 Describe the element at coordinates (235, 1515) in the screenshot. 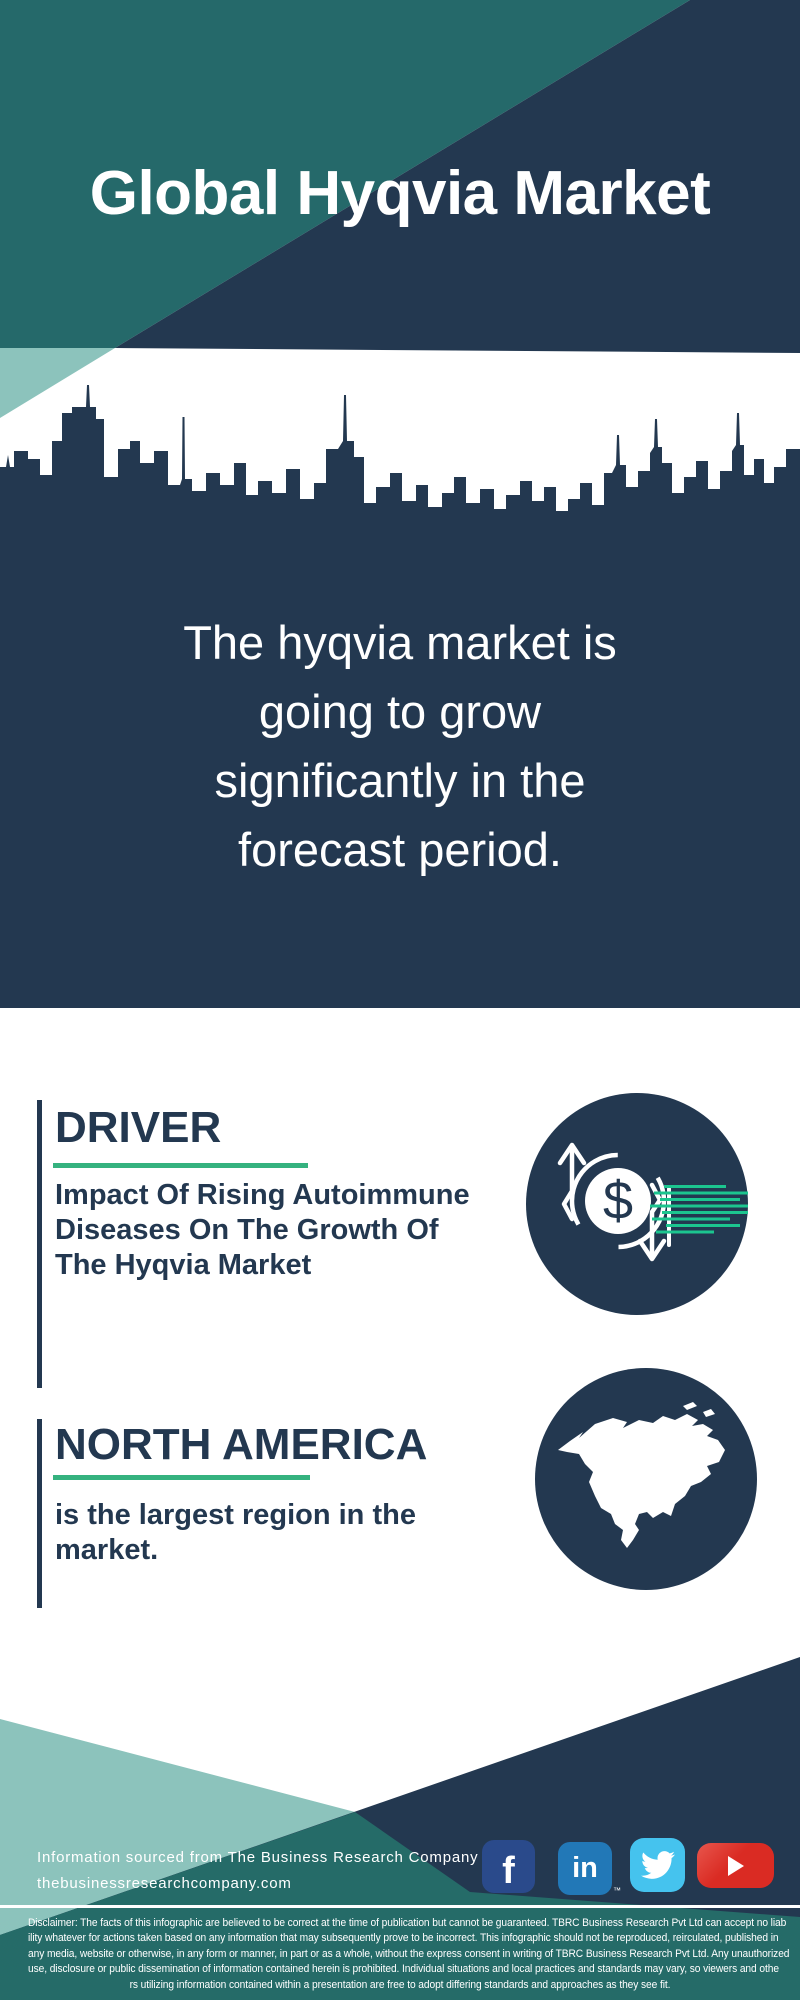

I see `north-america-body-line: is the largest region in the` at that location.